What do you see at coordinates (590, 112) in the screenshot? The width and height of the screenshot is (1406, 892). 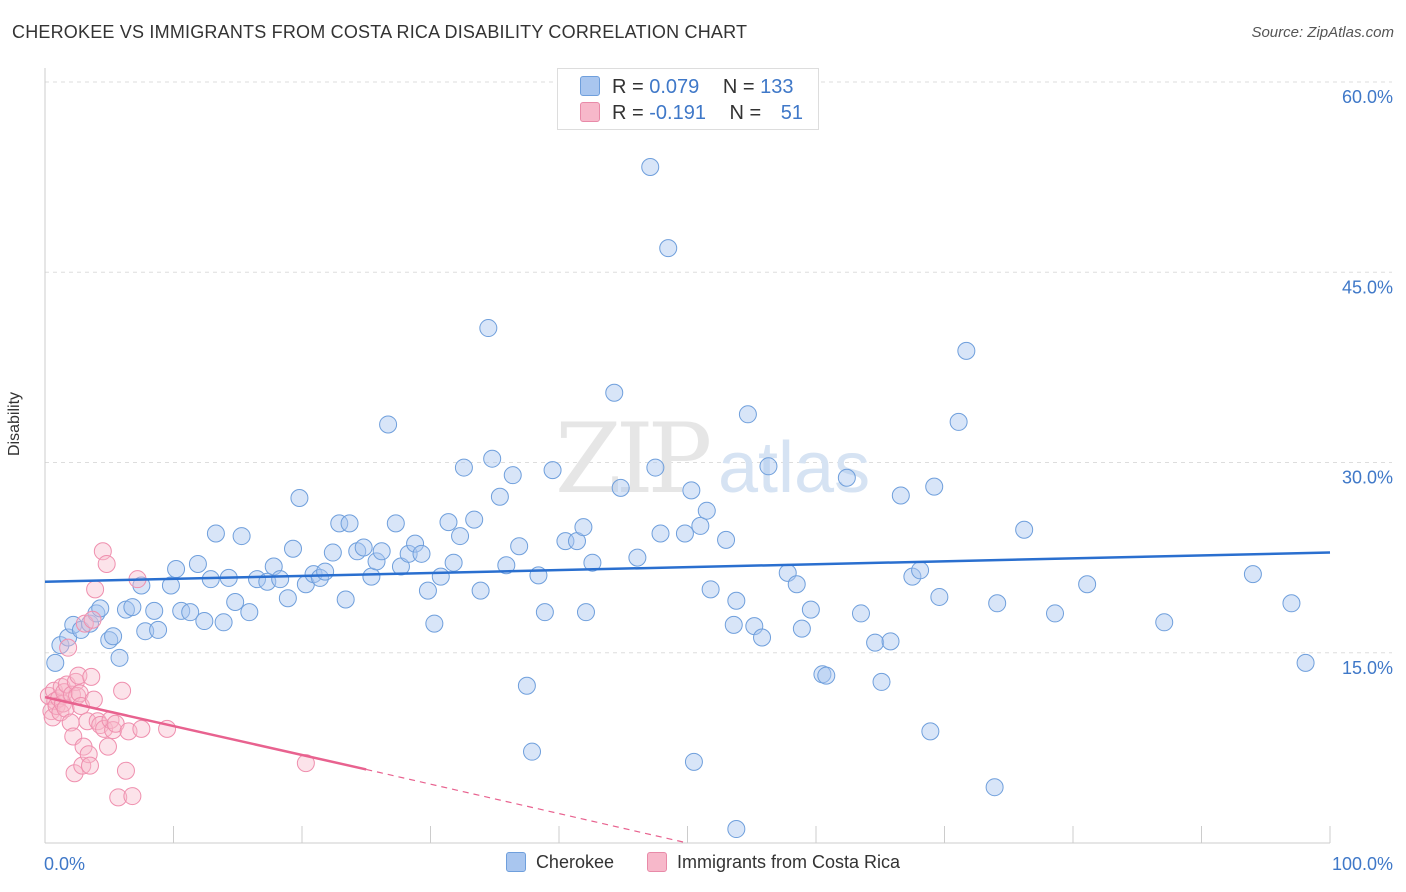 I see `costa-swatch` at bounding box center [590, 112].